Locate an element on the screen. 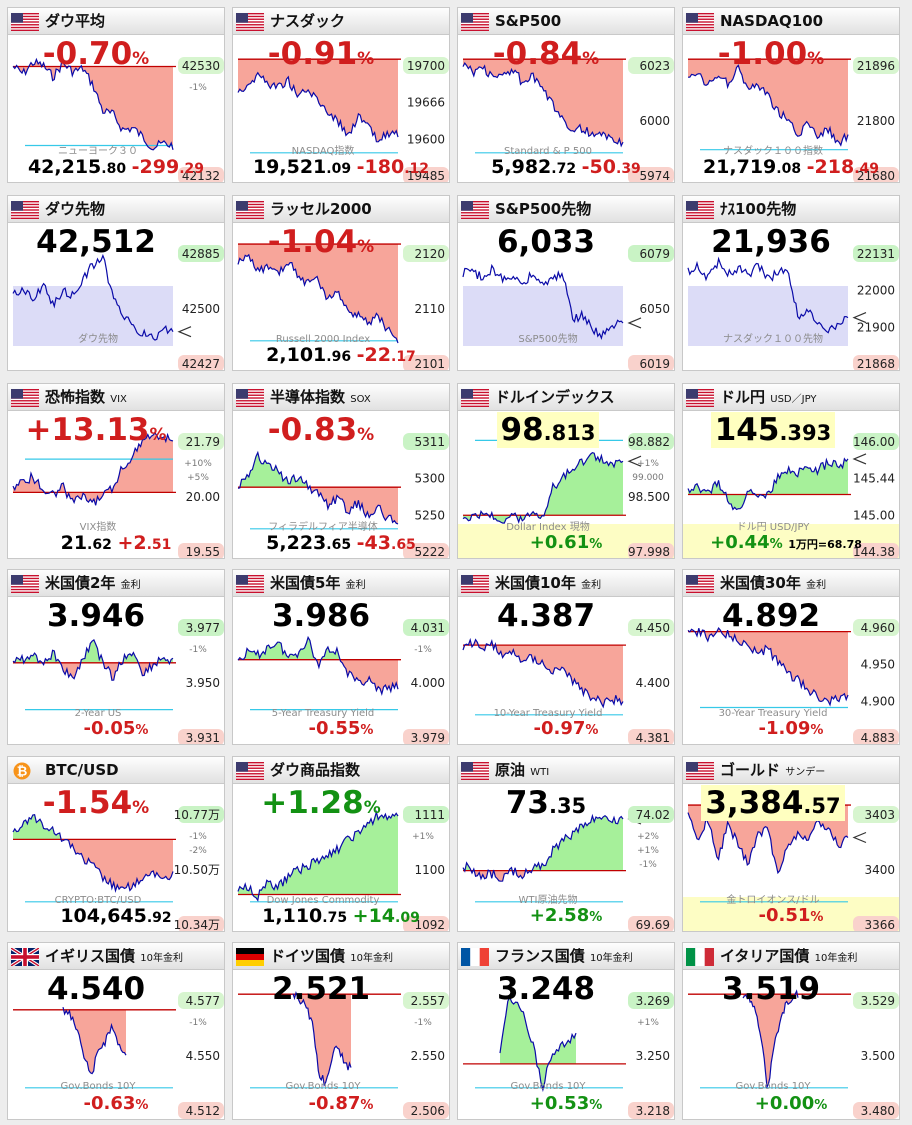 The image size is (912, 1125). instrument-subname: サンデー is located at coordinates (805, 772).